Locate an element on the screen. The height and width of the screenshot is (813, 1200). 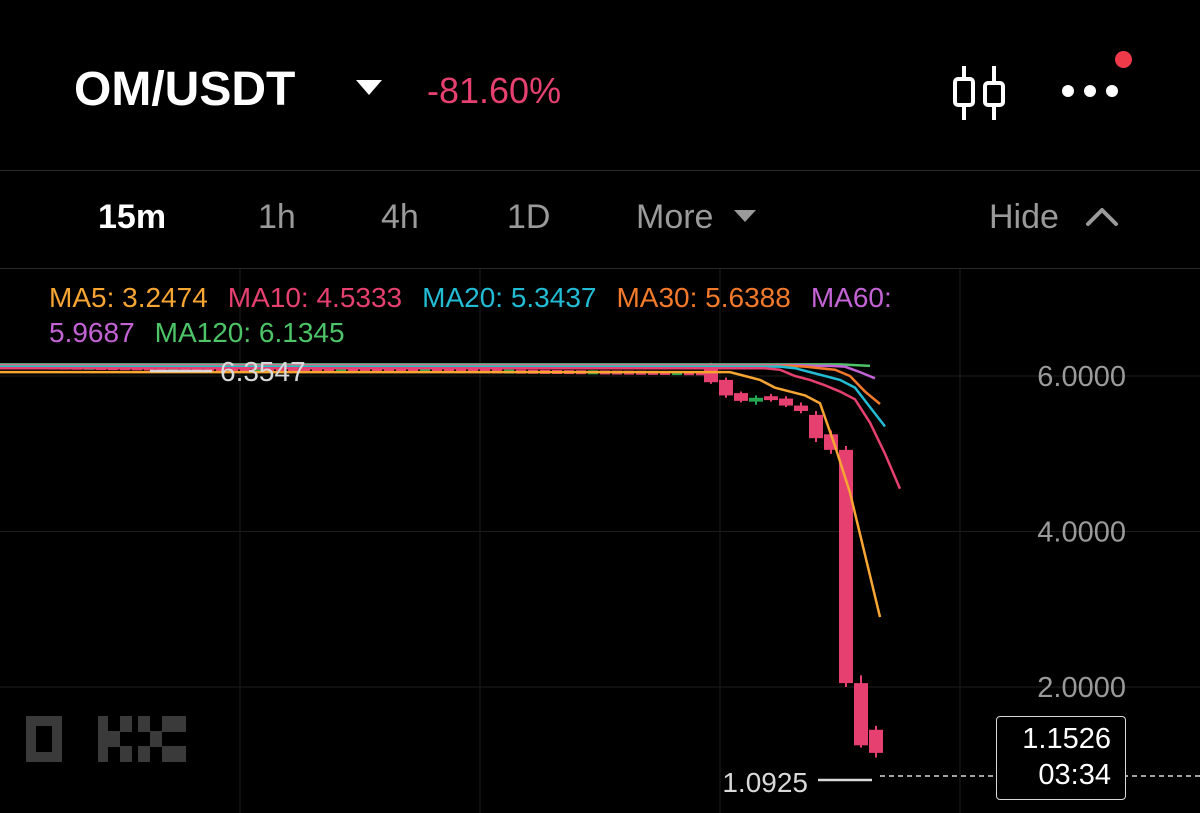
ma10-line is located at coordinates (451, 428).